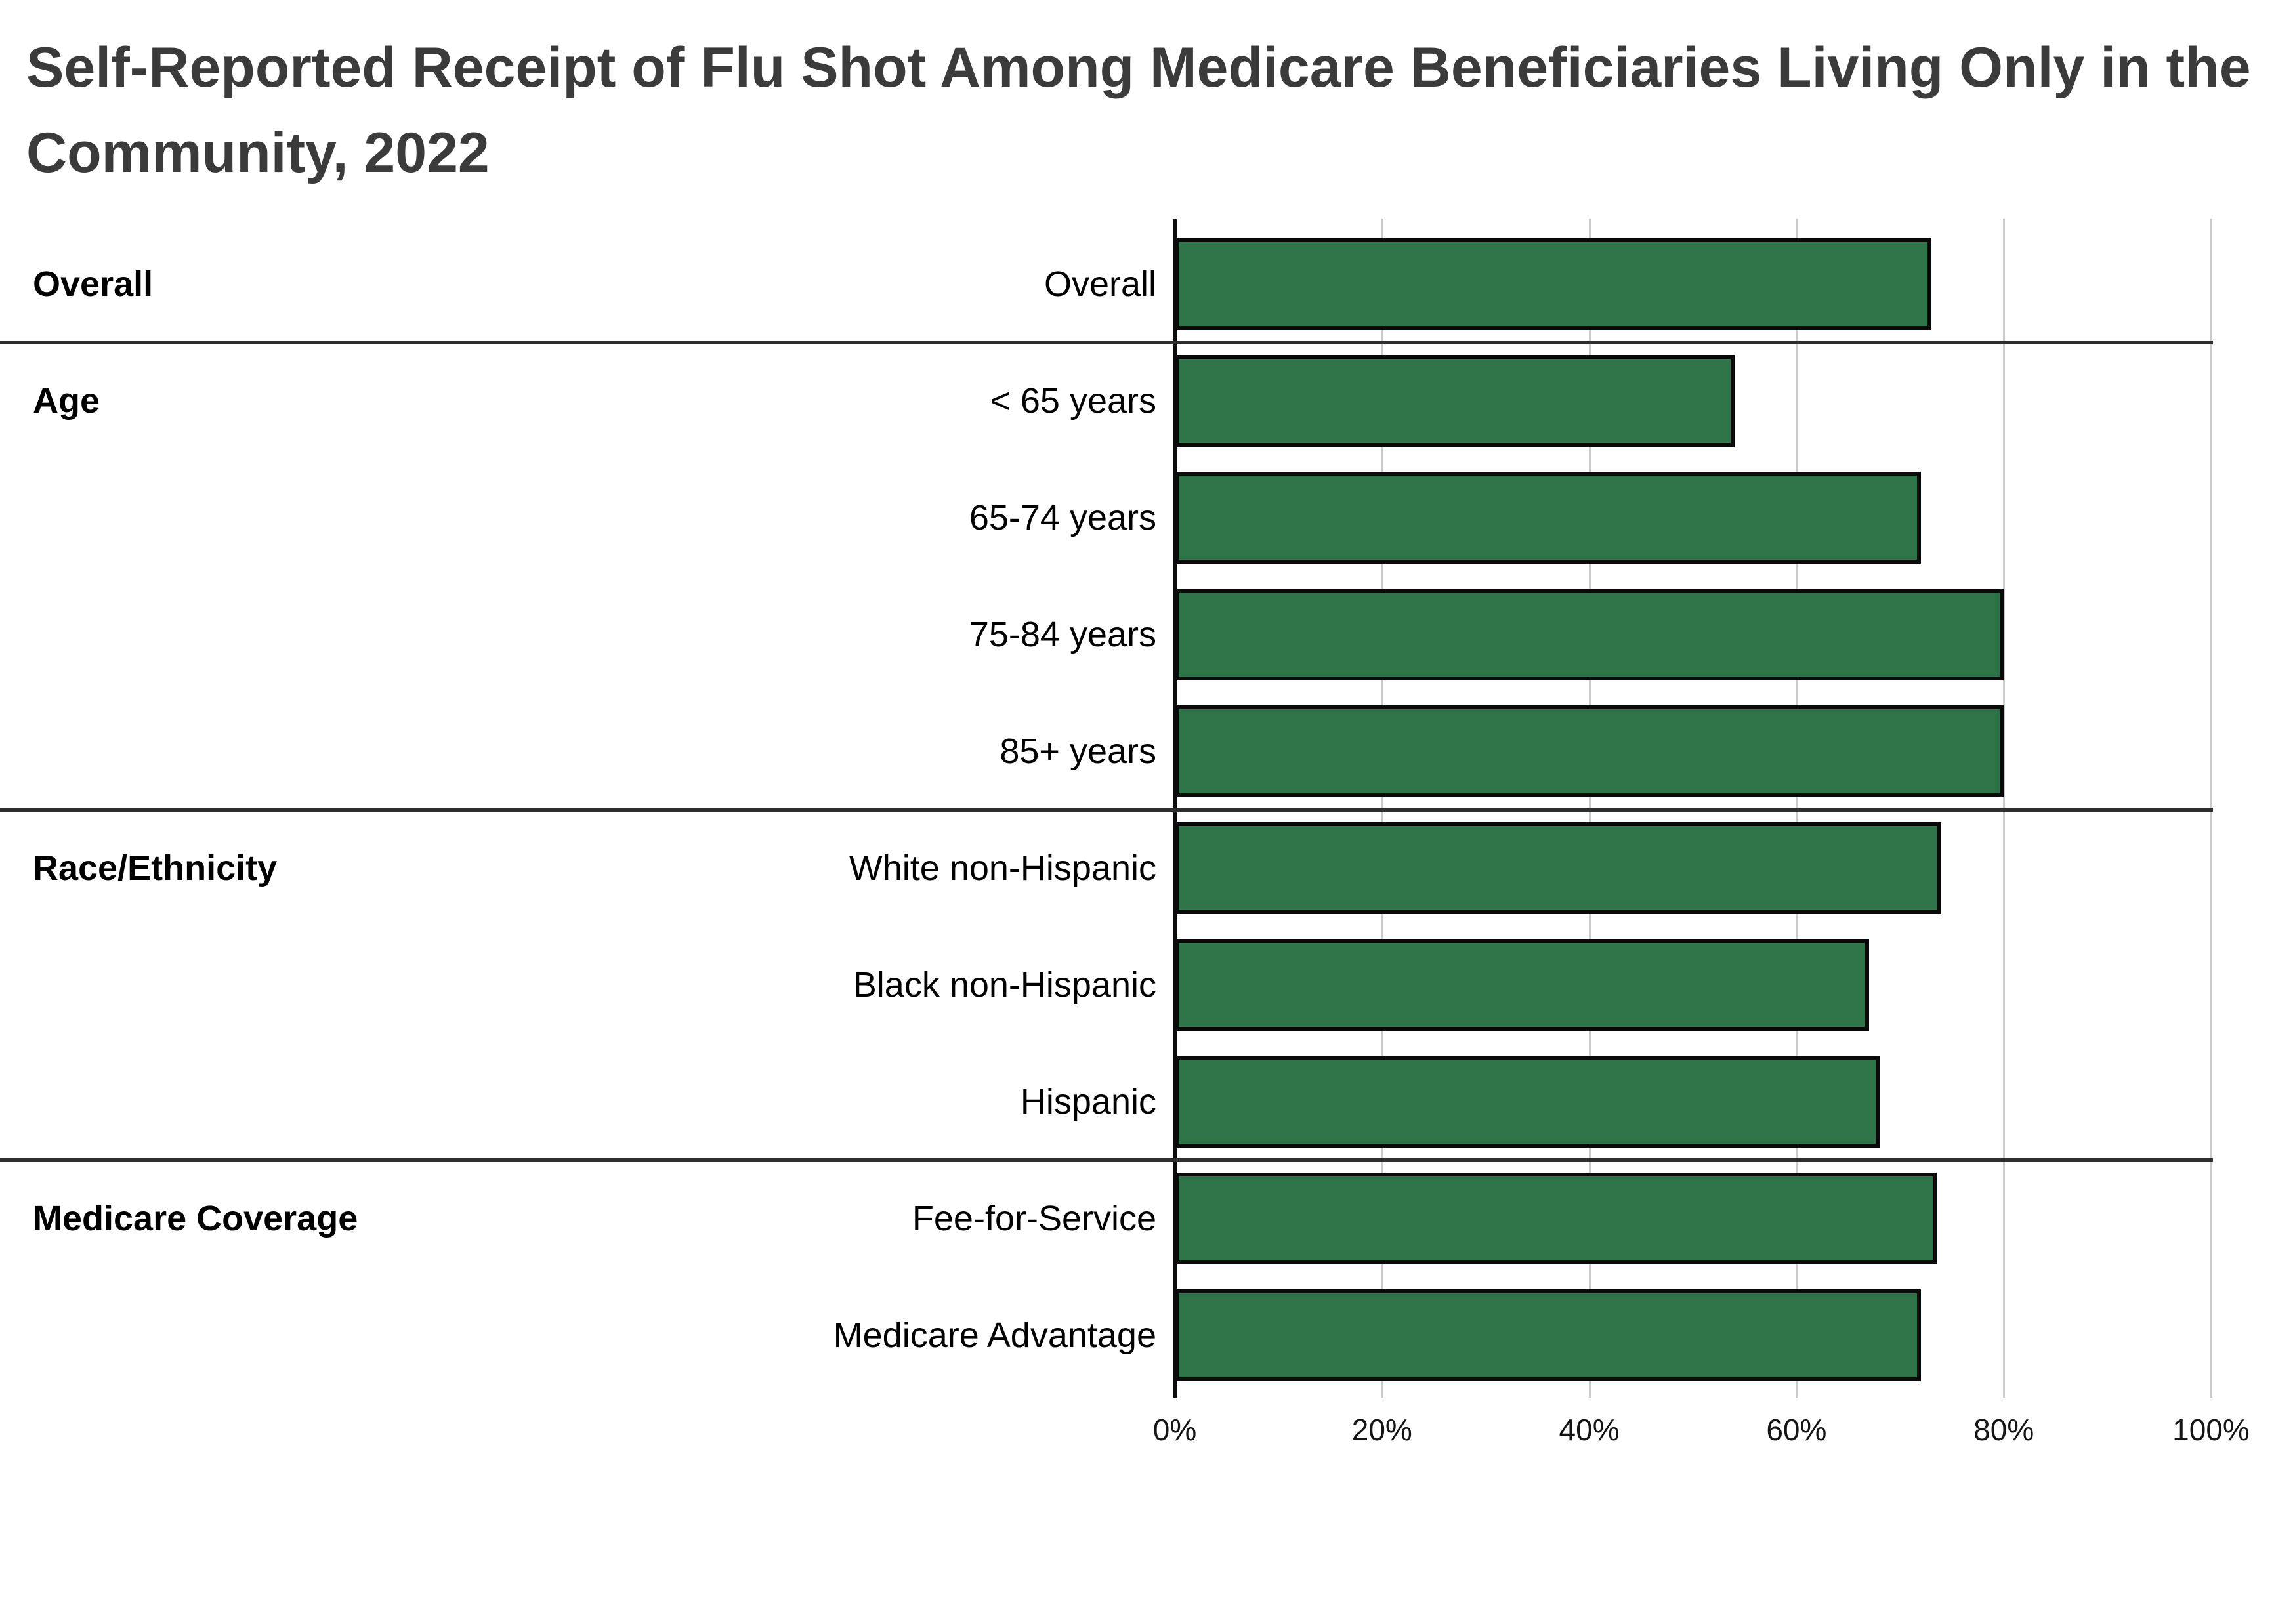 This screenshot has height=1624, width=2274. What do you see at coordinates (2211, 1430) in the screenshot?
I see `x-tick-label-100: 100%` at bounding box center [2211, 1430].